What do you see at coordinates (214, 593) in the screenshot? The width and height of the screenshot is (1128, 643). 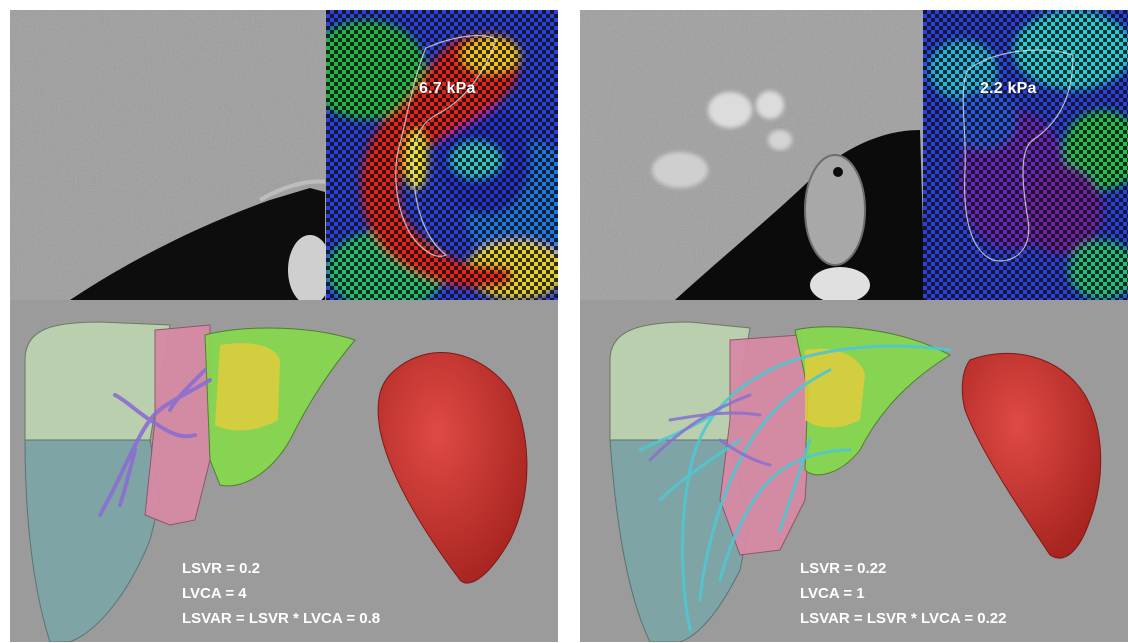 I see `left-metric-lvca: LVCA = 4` at bounding box center [214, 593].